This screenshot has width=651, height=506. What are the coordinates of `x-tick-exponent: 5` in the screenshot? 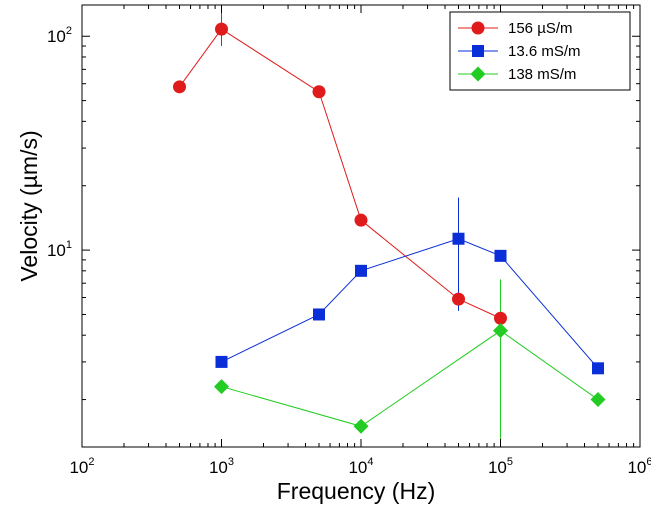 It's located at (510, 462).